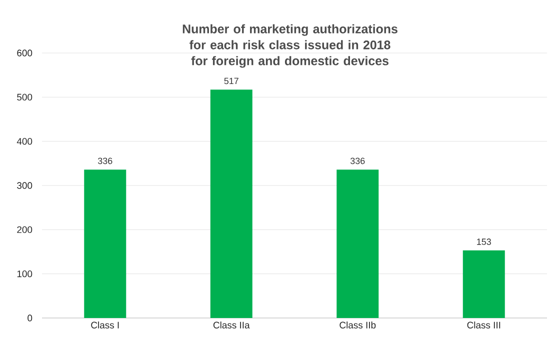 Image resolution: width=559 pixels, height=356 pixels. What do you see at coordinates (358, 325) in the screenshot?
I see `x-tick-label: Class IIb` at bounding box center [358, 325].